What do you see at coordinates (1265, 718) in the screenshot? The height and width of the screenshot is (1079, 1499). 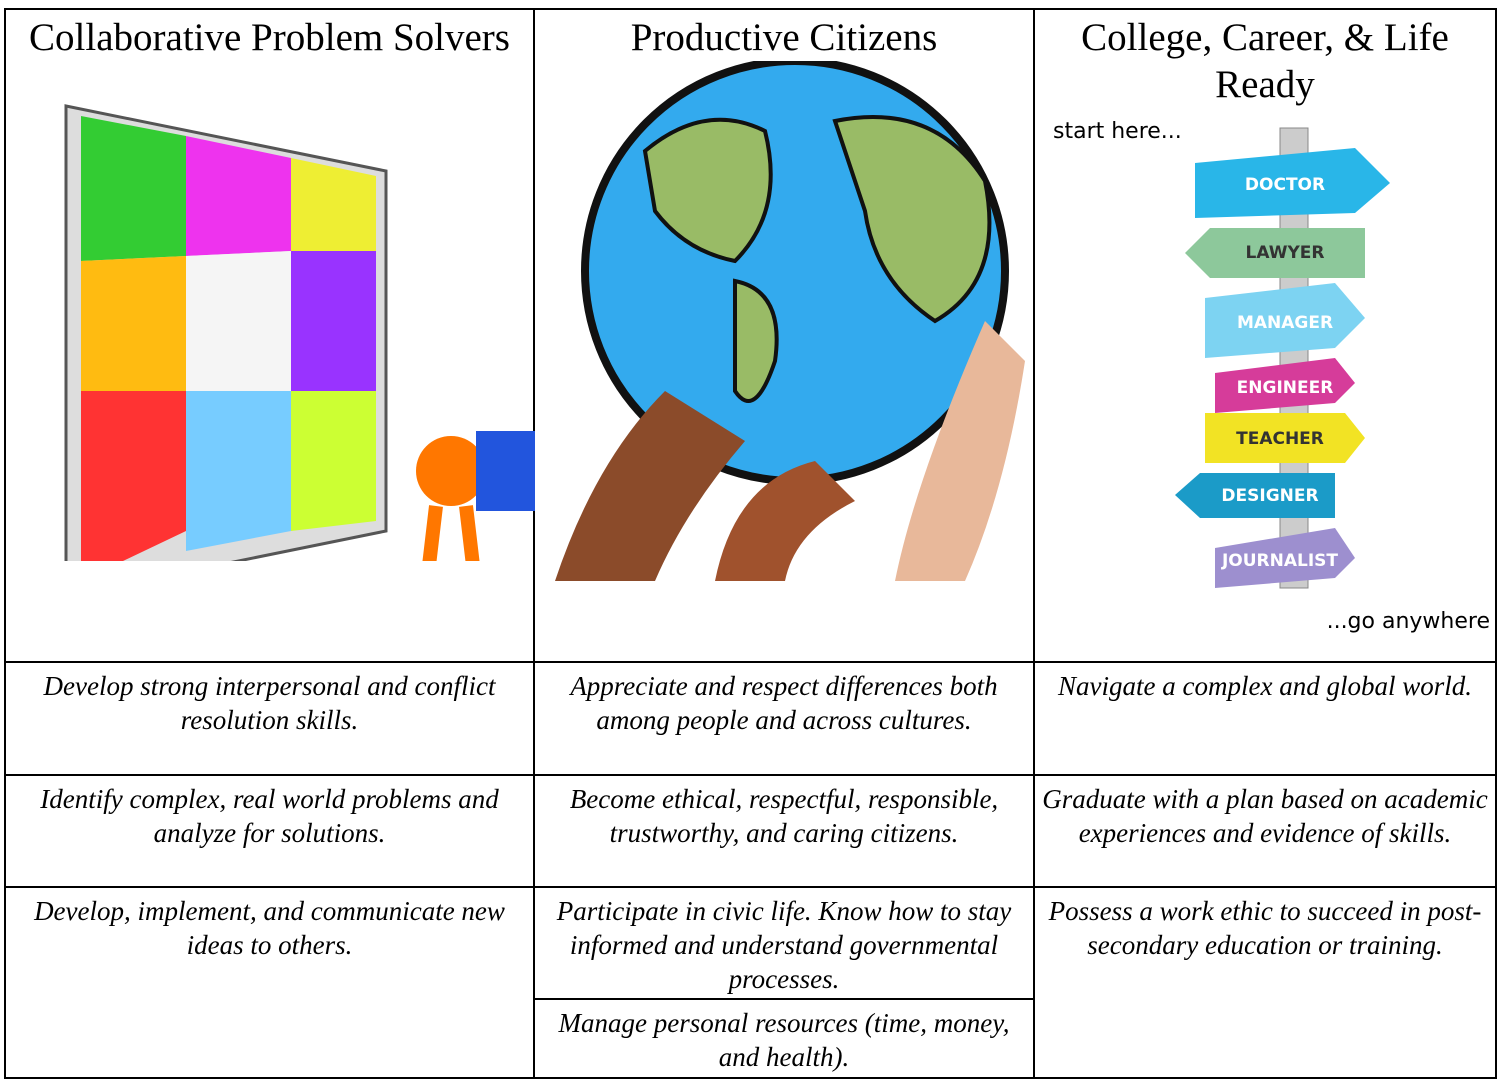 I see `table-cell: Navigate a complex and global world.` at bounding box center [1265, 718].